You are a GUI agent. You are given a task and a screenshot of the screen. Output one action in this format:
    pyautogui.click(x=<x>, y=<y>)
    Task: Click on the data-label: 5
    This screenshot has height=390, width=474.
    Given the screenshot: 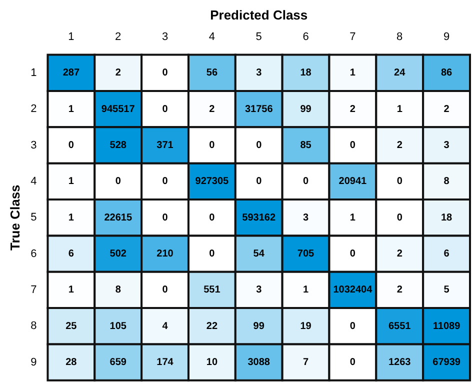 What is the action you would take?
    pyautogui.click(x=447, y=290)
    